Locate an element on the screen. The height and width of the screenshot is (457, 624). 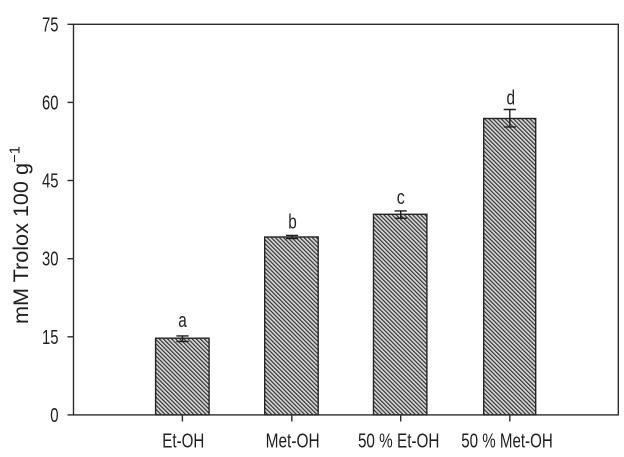
svg-text: 50 % Met-OH is located at coordinates (507, 441).